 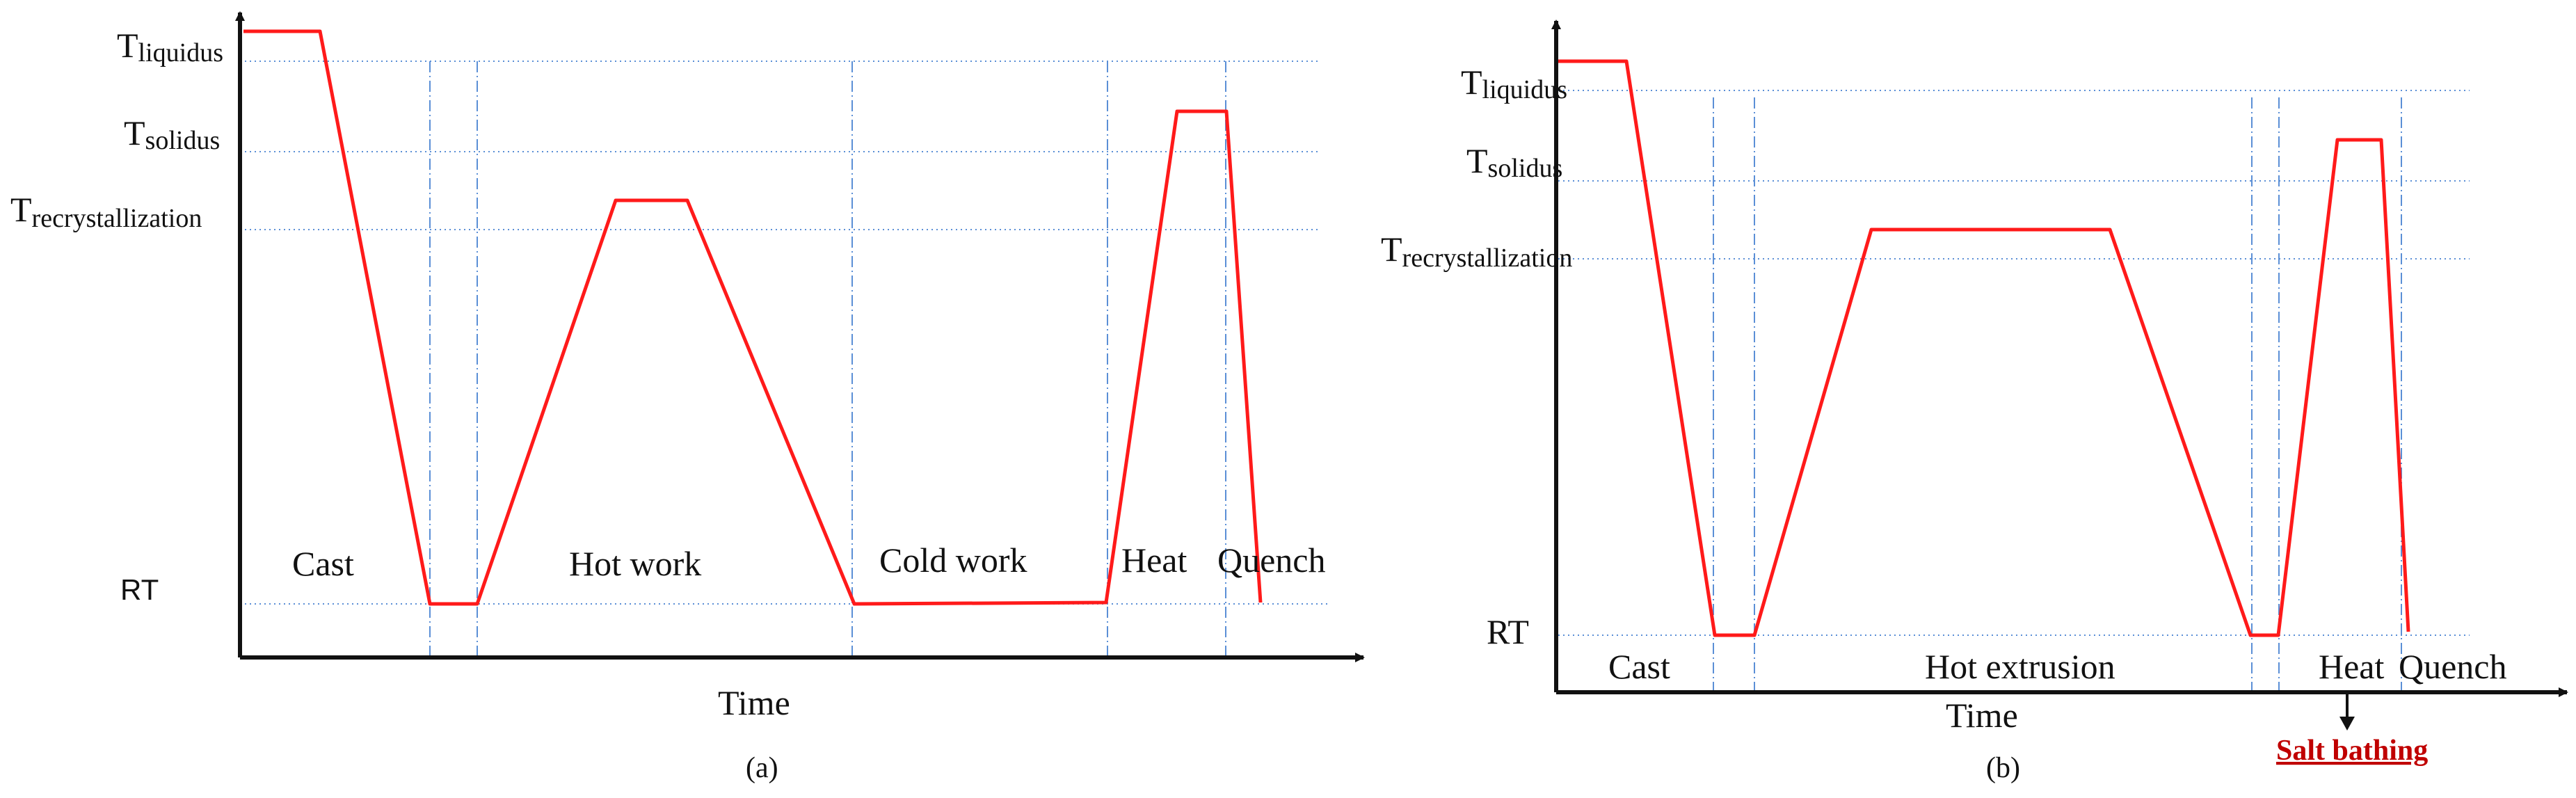 What do you see at coordinates (1514, 84) in the screenshot?
I see `panel-b-liquidus-label: Tliquidus` at bounding box center [1514, 84].